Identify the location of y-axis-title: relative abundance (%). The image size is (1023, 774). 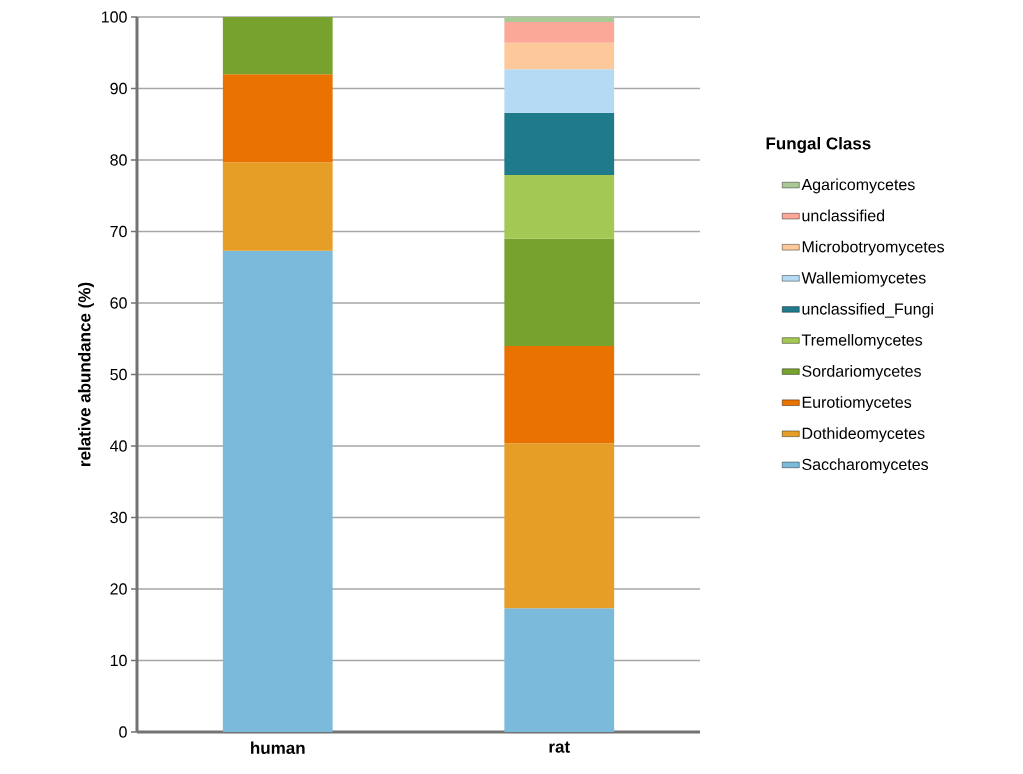
(86, 374).